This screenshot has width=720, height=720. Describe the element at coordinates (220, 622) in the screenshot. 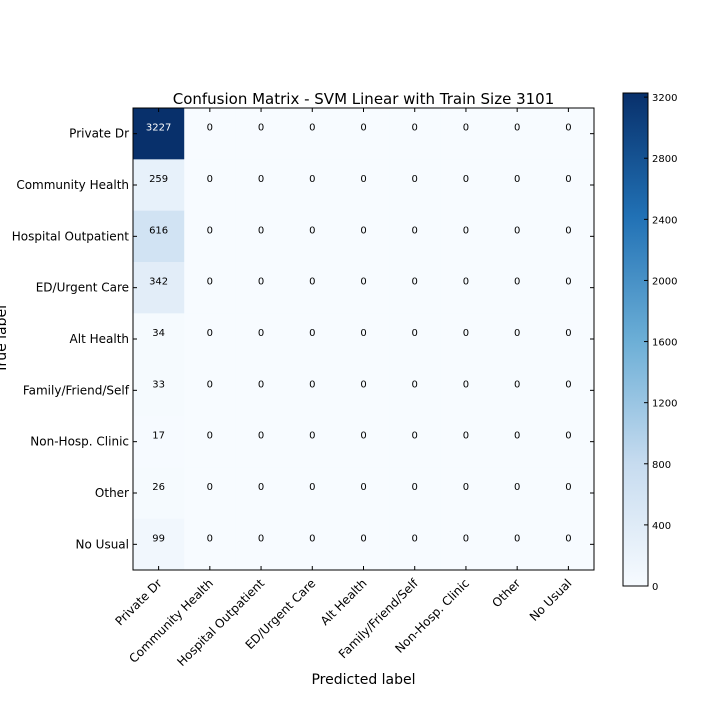

I see `x-tick-label: Hospital Outpatient` at that location.